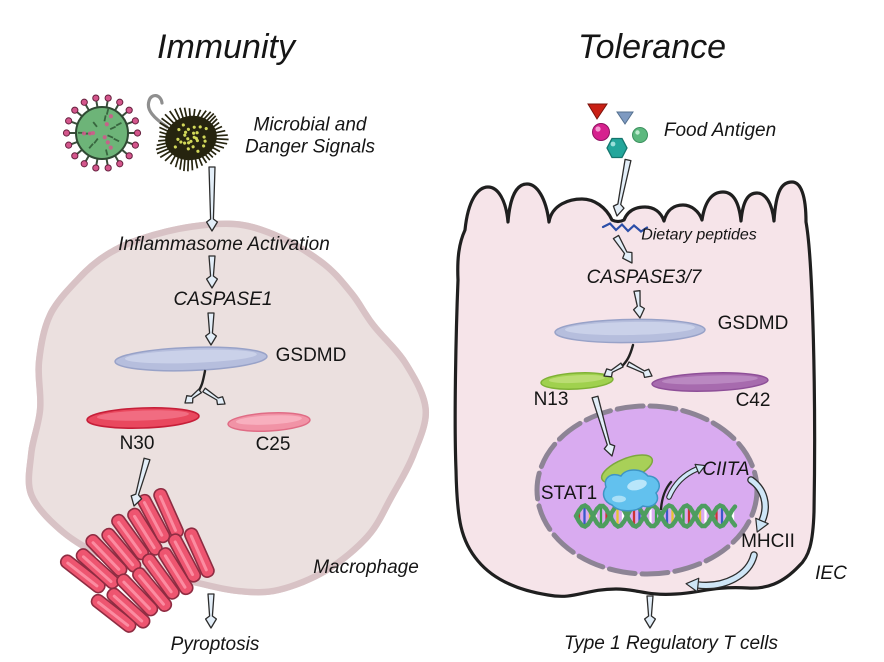 The image size is (884, 662). What do you see at coordinates (569, 493) in the screenshot?
I see `stat1-label: STAT1` at bounding box center [569, 493].